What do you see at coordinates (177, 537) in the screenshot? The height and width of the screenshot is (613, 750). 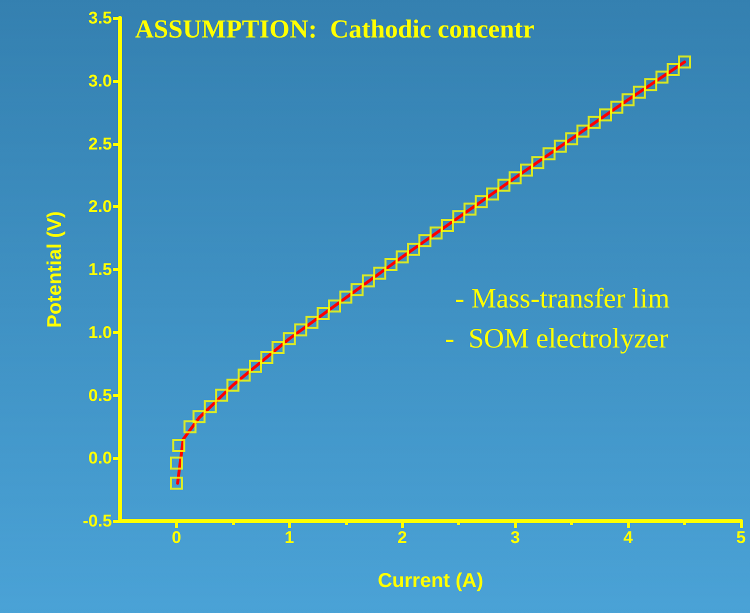 I see `x-tick-label: 0` at bounding box center [177, 537].